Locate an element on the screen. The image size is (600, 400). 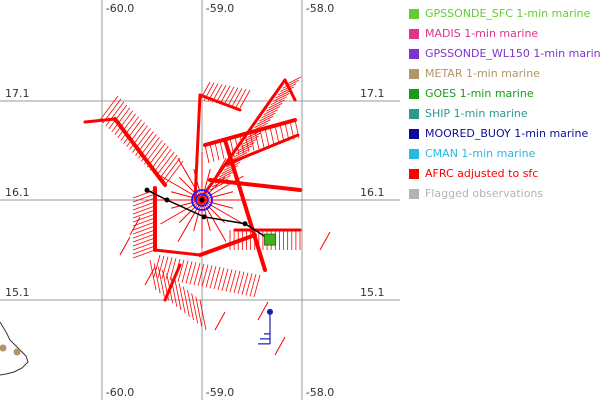
lat-tick-right-3: 15.1 is located at coordinates (372, 292).